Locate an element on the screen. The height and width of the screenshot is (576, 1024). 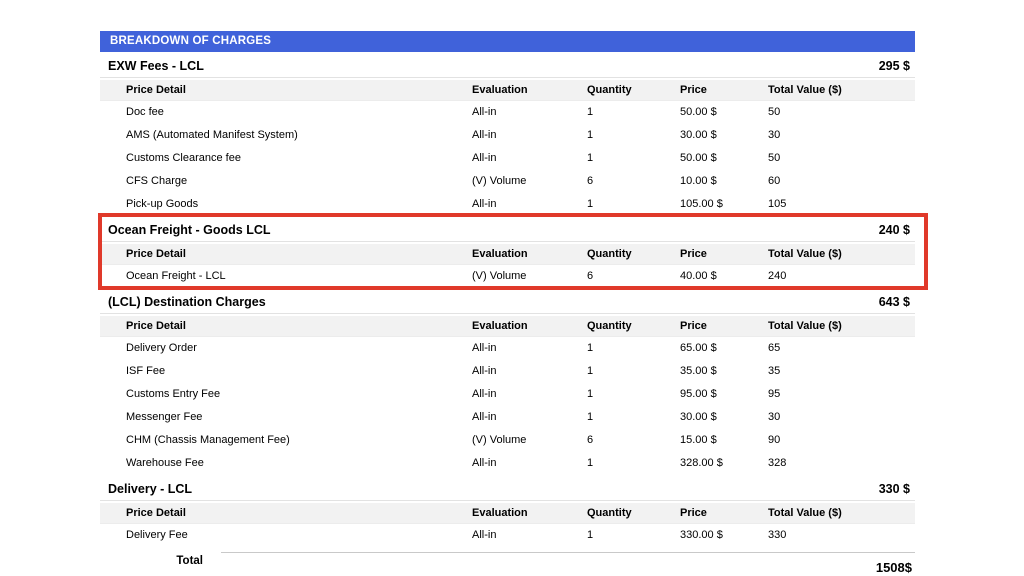
table-row: Customs Entry Fee All-in 1 95.00 $ 95 is located at coordinates (507, 394).